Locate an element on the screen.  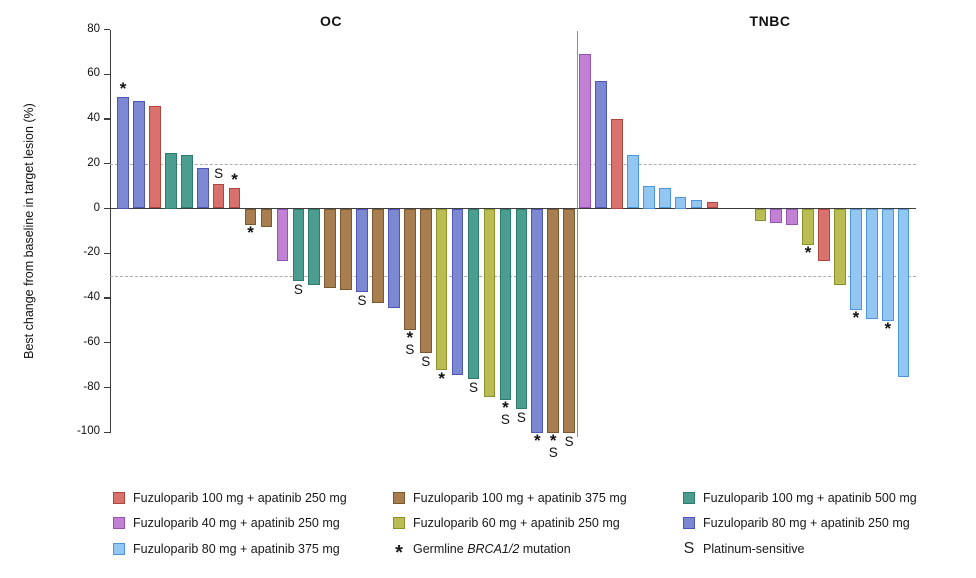
y-axis-tick-label: -40 is located at coordinates (91, 297).